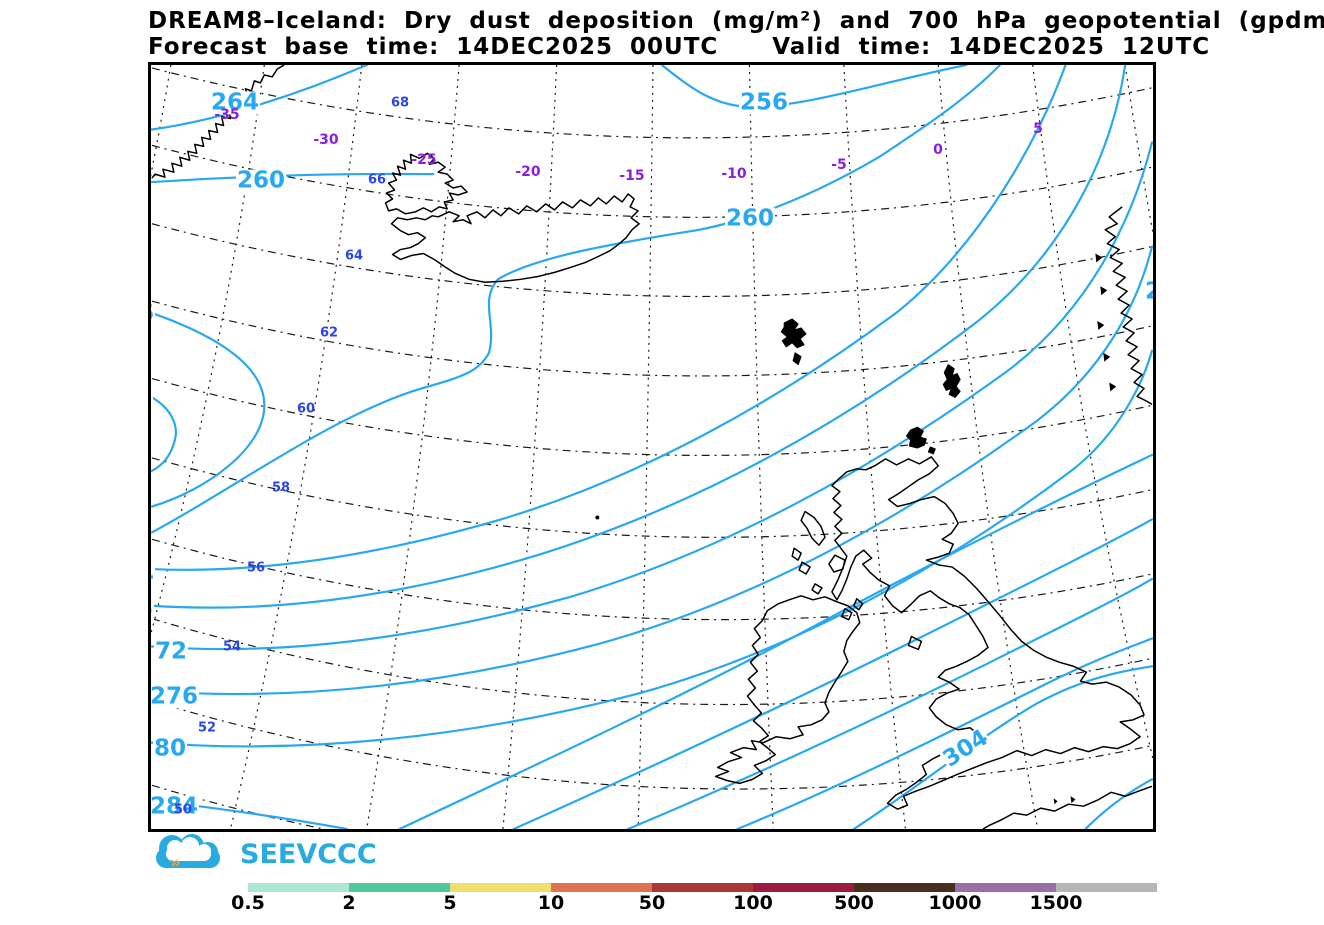 This screenshot has width=1324, height=925. Describe the element at coordinates (174, 696) in the screenshot. I see `geopotential-contour-label: 276` at that location.